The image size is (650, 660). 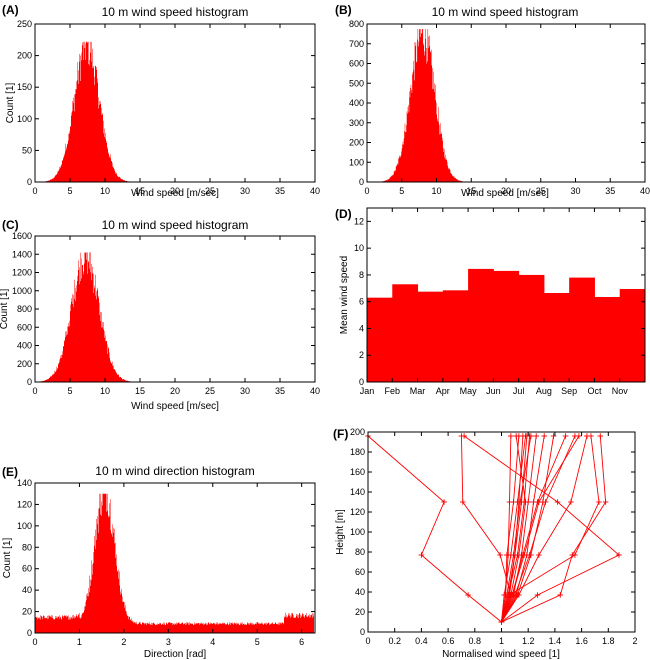 I want to click on panel-d-xtick-label-jan: Jan, so click(x=367, y=391).